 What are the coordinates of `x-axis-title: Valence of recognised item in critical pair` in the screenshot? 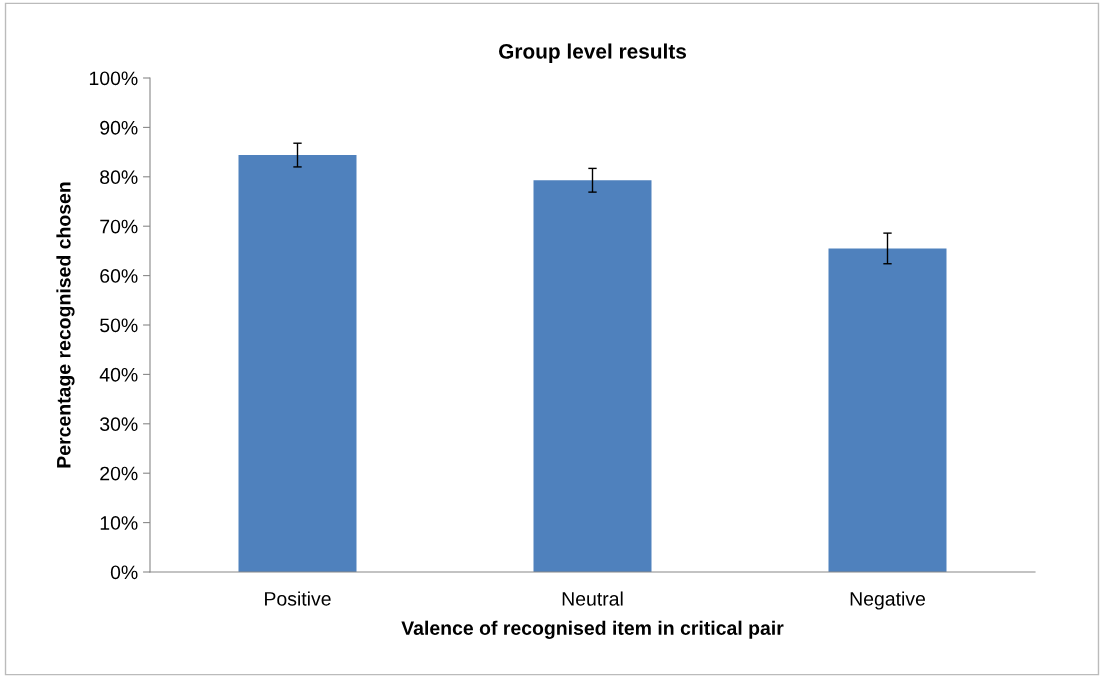 It's located at (592, 629).